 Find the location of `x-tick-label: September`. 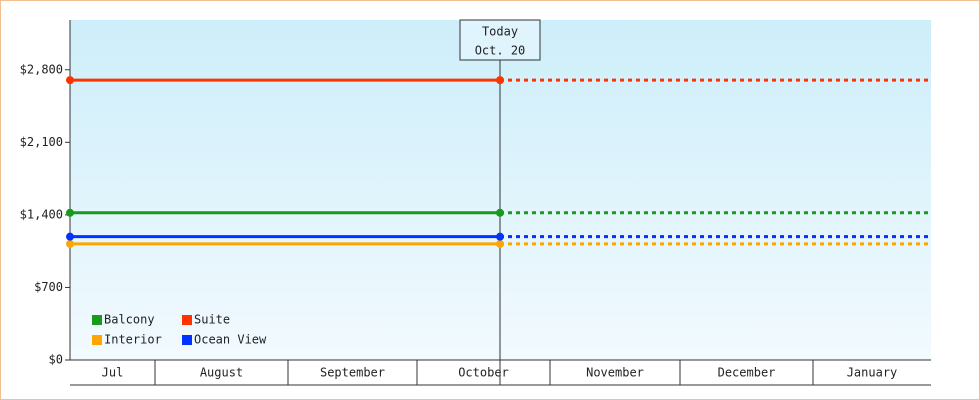

x-tick-label: September is located at coordinates (352, 373).